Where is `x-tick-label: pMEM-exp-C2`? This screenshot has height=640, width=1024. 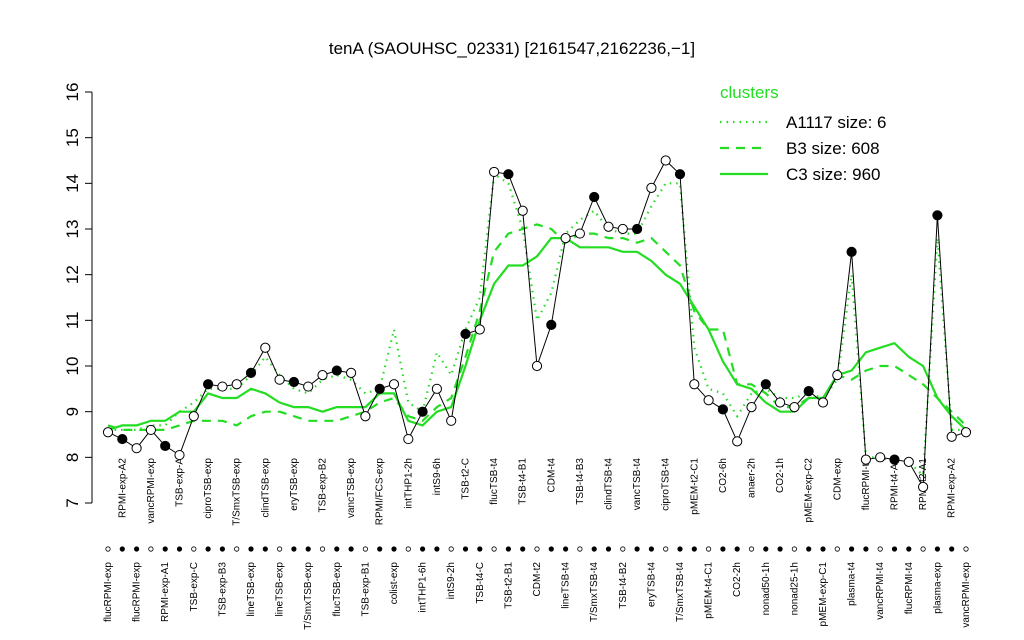
x-tick-label: pMEM-exp-C2 is located at coordinates (809, 490).